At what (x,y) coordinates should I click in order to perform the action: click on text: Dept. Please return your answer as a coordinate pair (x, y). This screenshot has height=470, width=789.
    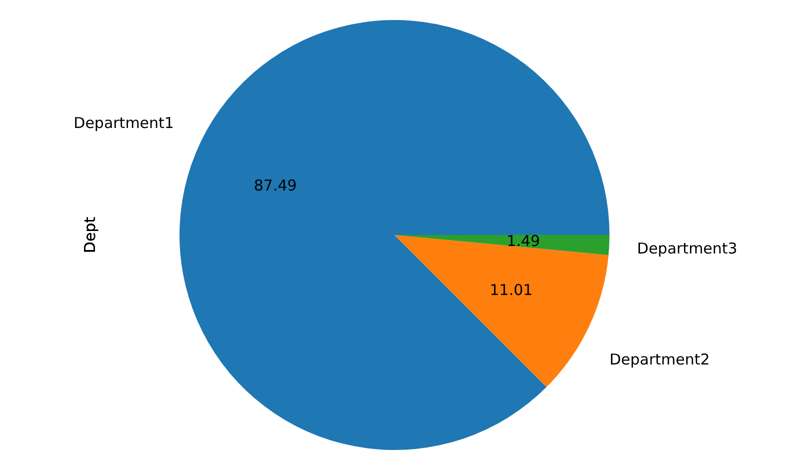
    Looking at the image, I should click on (90, 235).